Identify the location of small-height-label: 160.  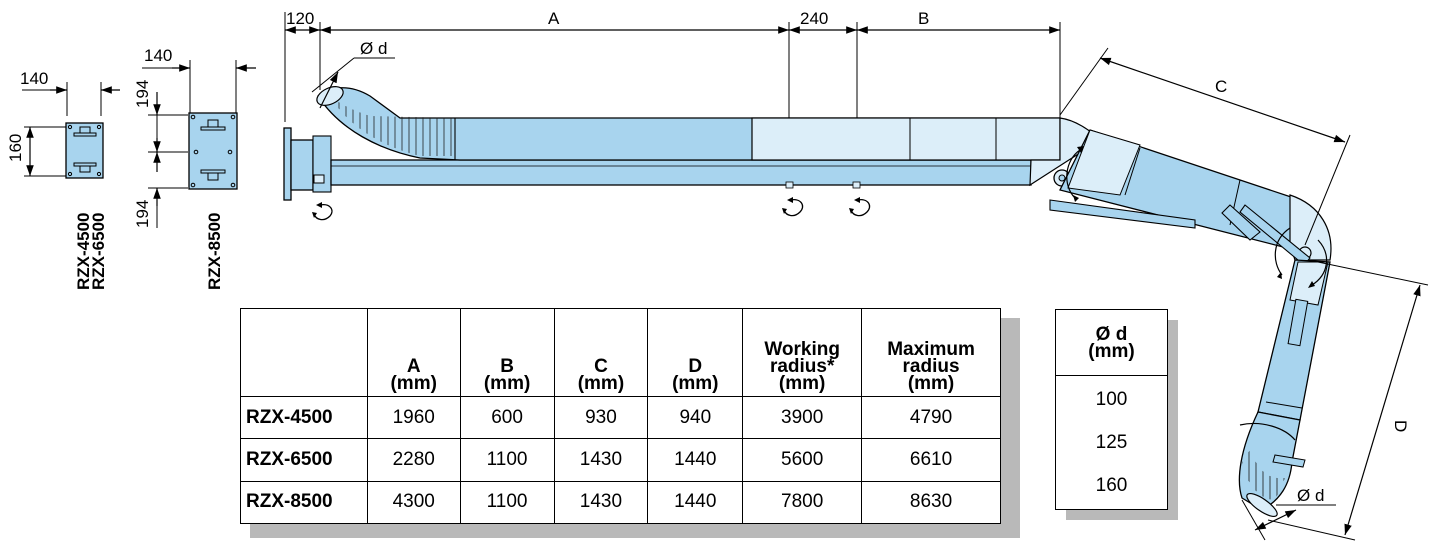
(15, 148).